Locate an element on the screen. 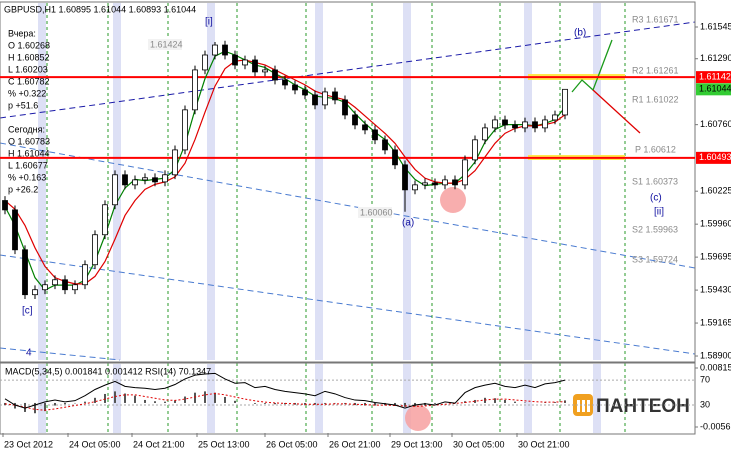 Image resolution: width=731 pixels, height=455 pixels. trend-line is located at coordinates (60, 354).